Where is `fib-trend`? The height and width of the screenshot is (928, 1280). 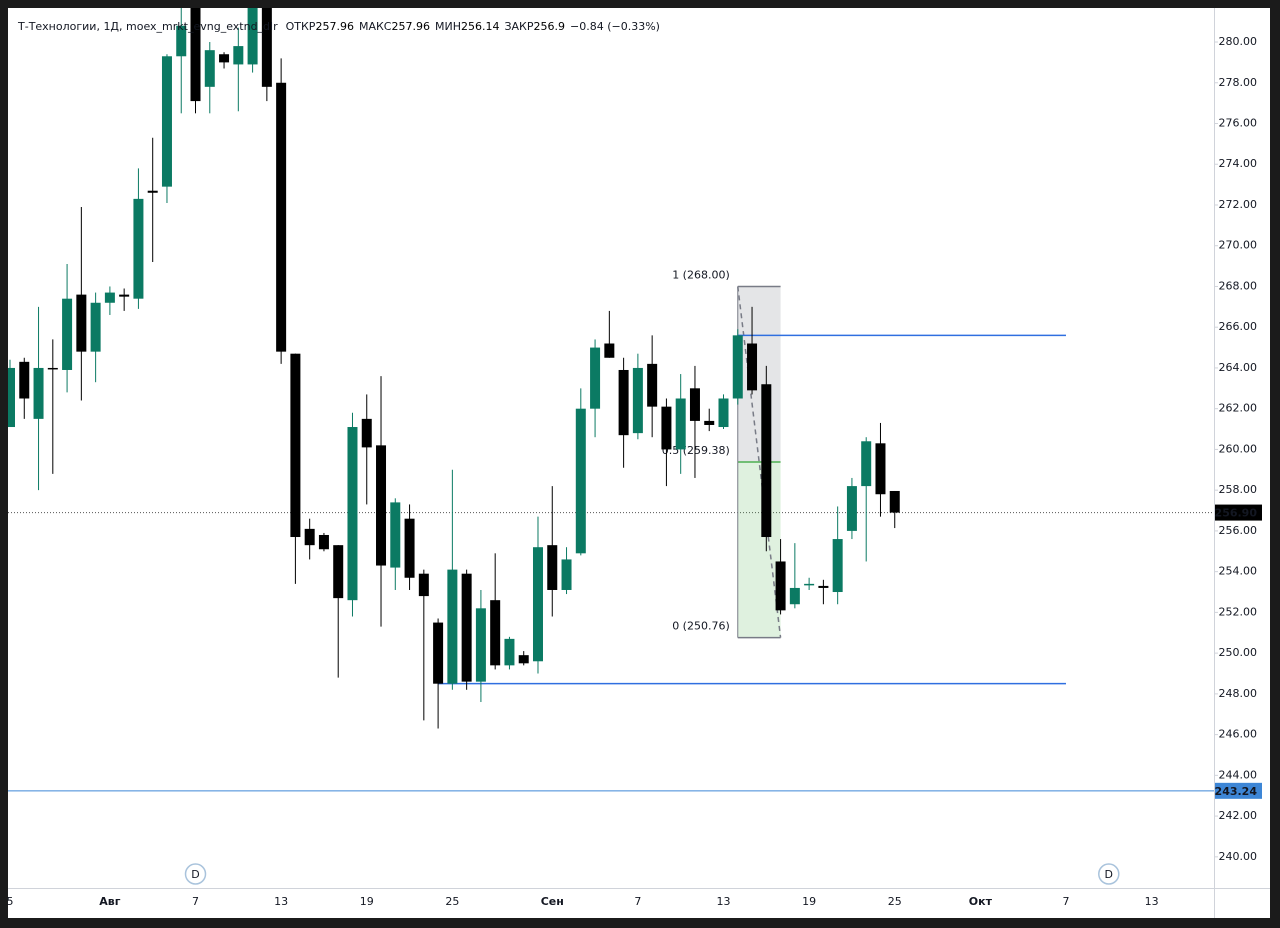
fib-trend is located at coordinates (759, 462).